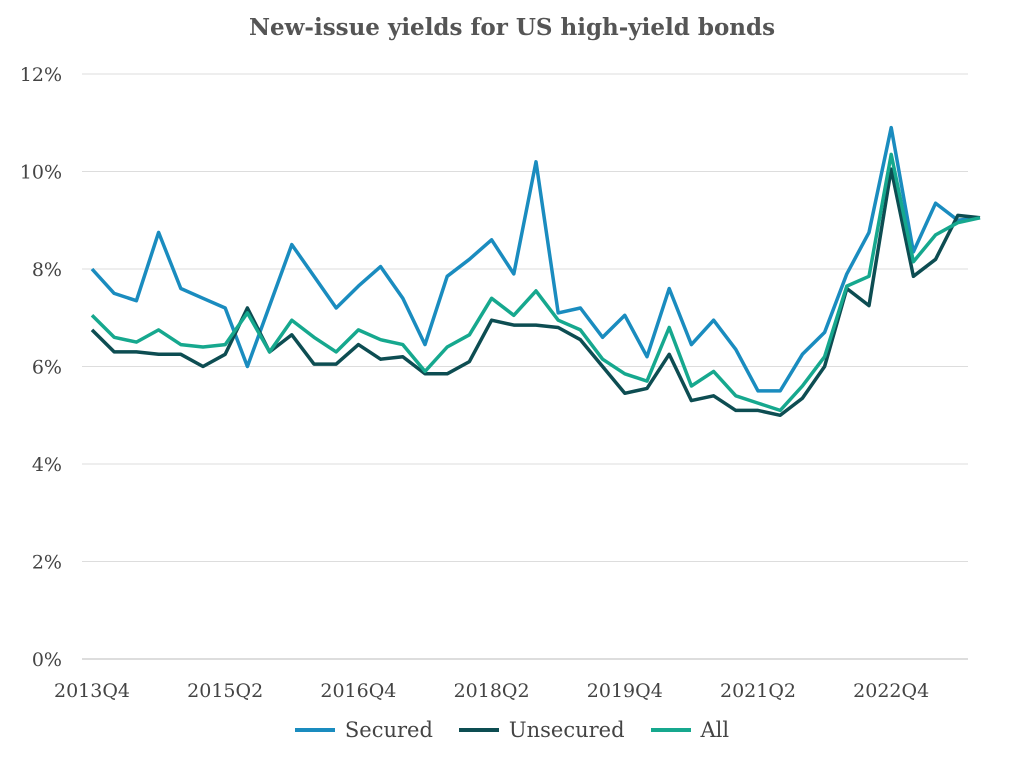 The height and width of the screenshot is (768, 1024). I want to click on y-tick-label: 6%, so click(47, 368).